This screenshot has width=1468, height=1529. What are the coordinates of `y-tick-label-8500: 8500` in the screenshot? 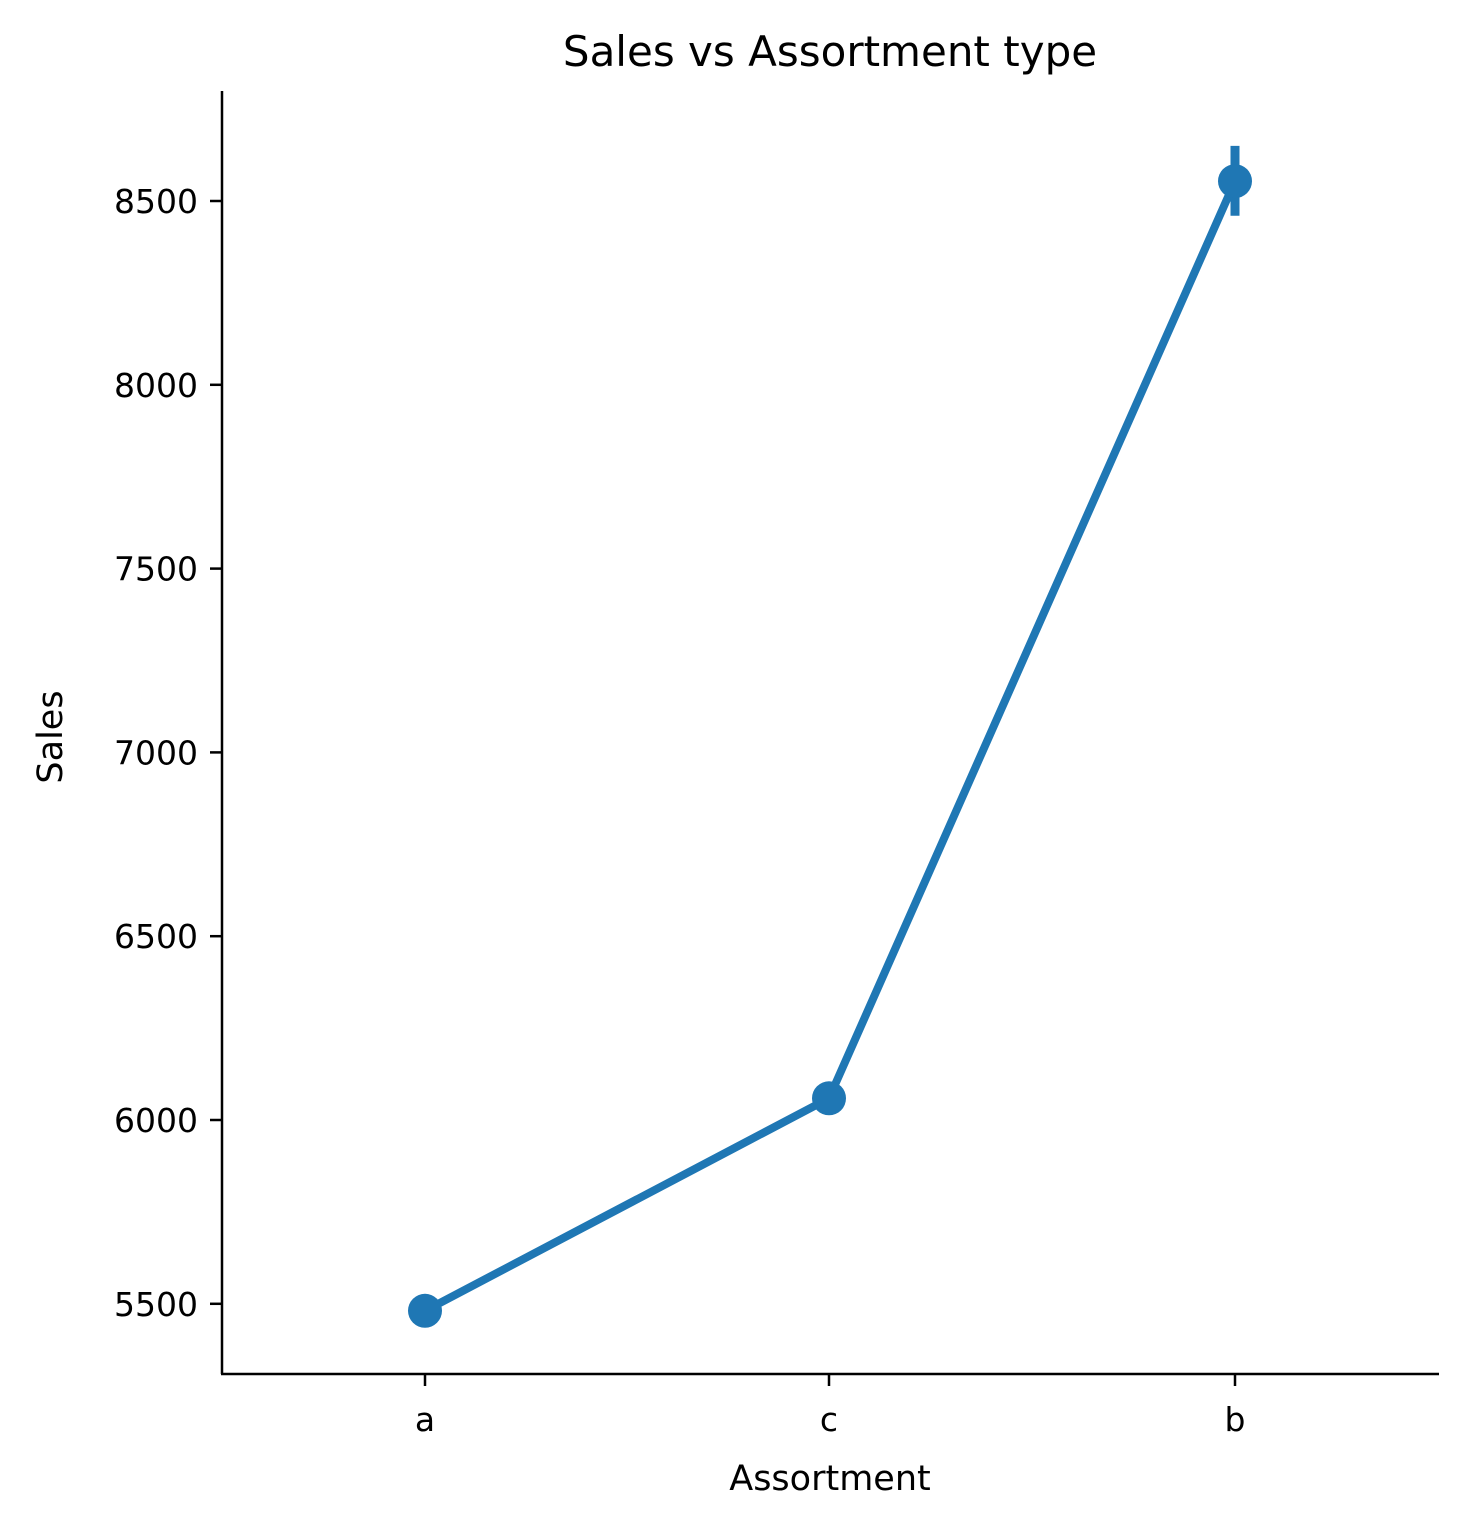 It's located at (156, 201).